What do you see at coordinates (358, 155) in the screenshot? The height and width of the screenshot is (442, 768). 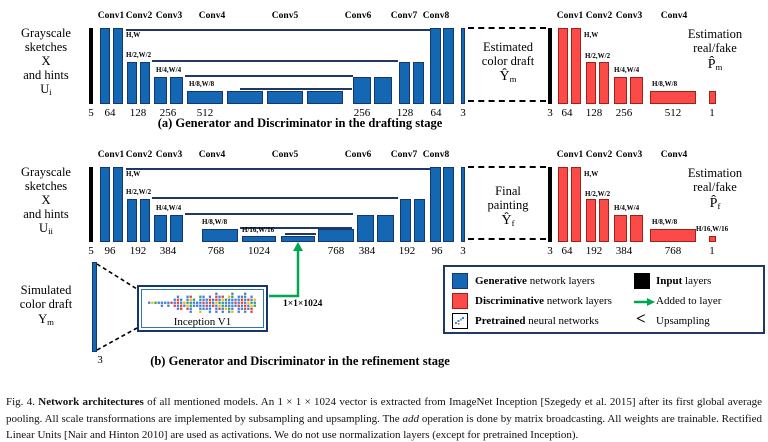 I see `conv-label: Conv6` at bounding box center [358, 155].